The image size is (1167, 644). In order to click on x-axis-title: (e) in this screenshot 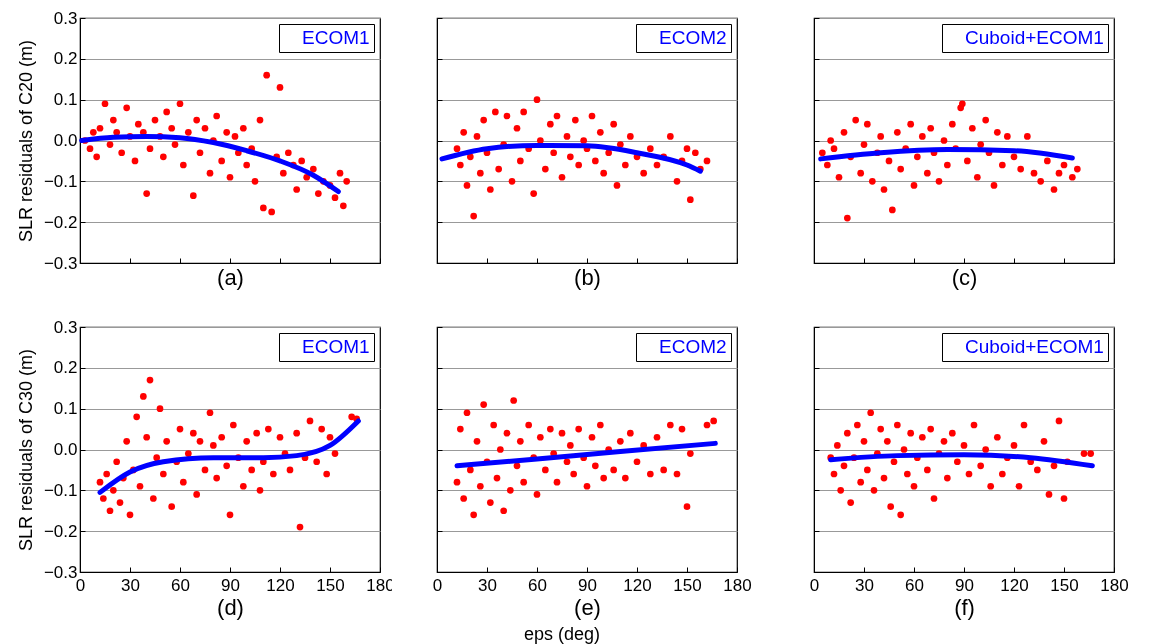, I will do `click(587, 607)`.